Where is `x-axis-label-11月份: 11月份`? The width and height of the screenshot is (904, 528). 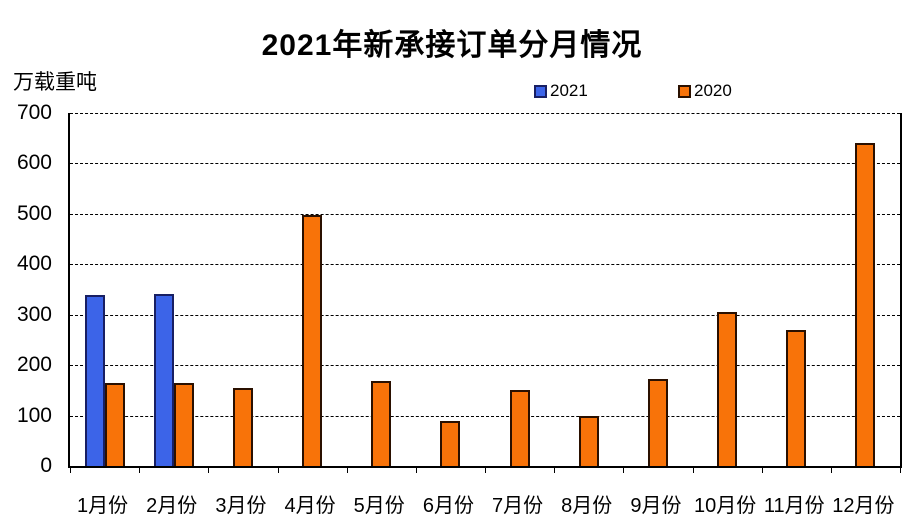 x-axis-label-11月份: 11月份 is located at coordinates (794, 506).